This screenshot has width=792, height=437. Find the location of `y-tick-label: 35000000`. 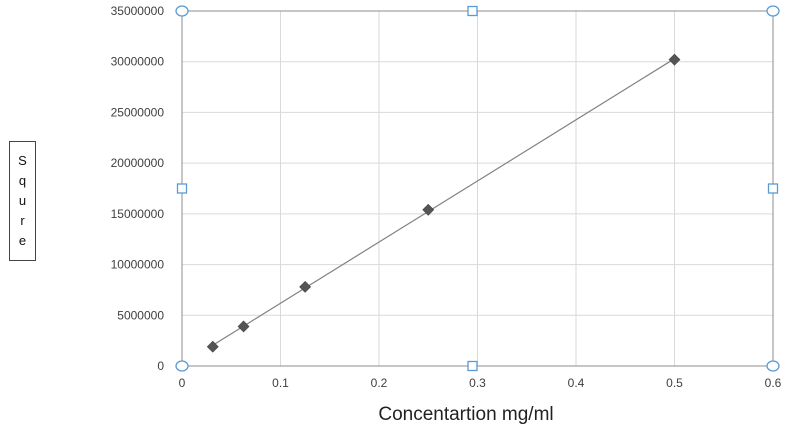

y-tick-label: 35000000 is located at coordinates (138, 11).